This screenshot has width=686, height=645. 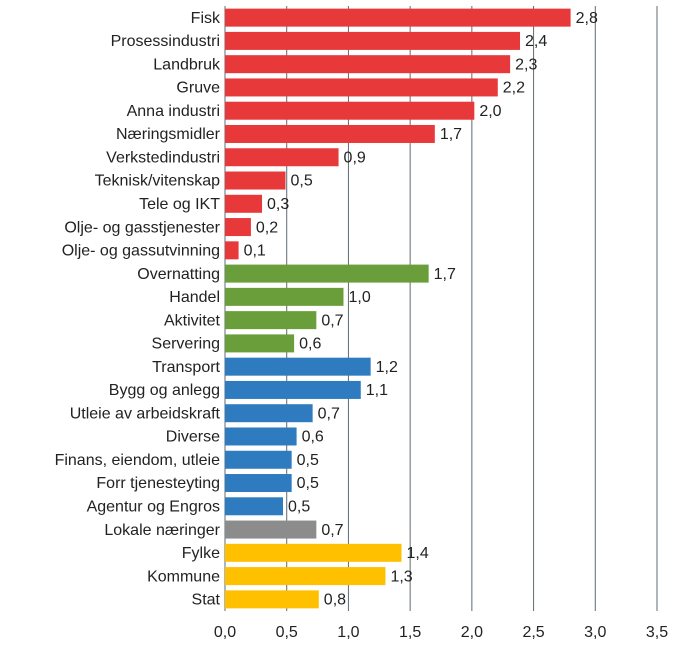 I want to click on value-label: 0,1, so click(x=255, y=251).